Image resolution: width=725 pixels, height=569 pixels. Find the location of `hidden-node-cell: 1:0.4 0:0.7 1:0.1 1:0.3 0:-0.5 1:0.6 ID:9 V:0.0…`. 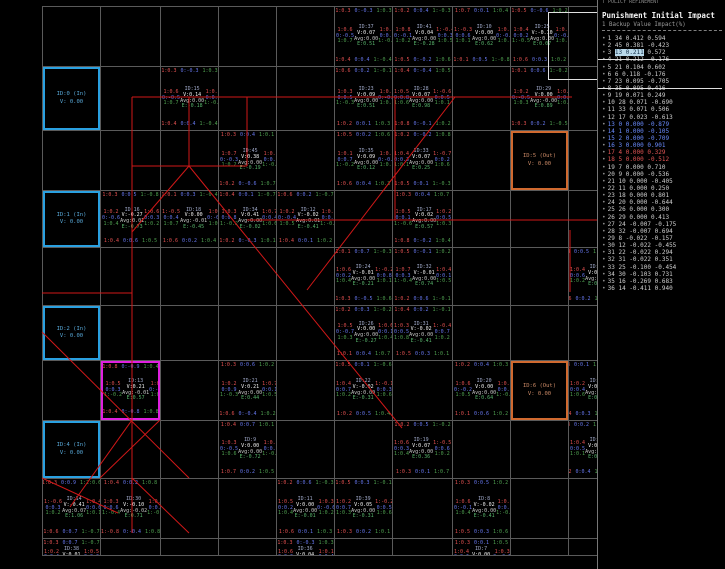

hidden-node-cell: 1:0.4 0:0.7 1:0.1 1:0.3 0:-0.5 1:0.6 ID:9 V:0.0… is located at coordinates (247, 449).